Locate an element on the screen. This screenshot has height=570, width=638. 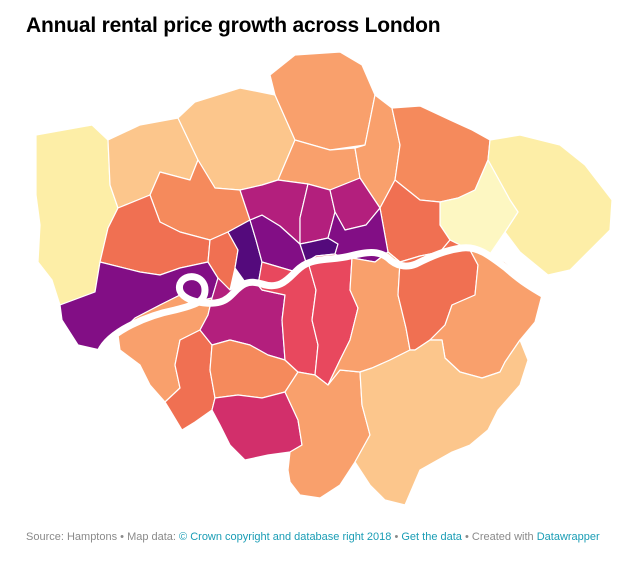
datawrapper-link: Datawrapper is located at coordinates (568, 537).